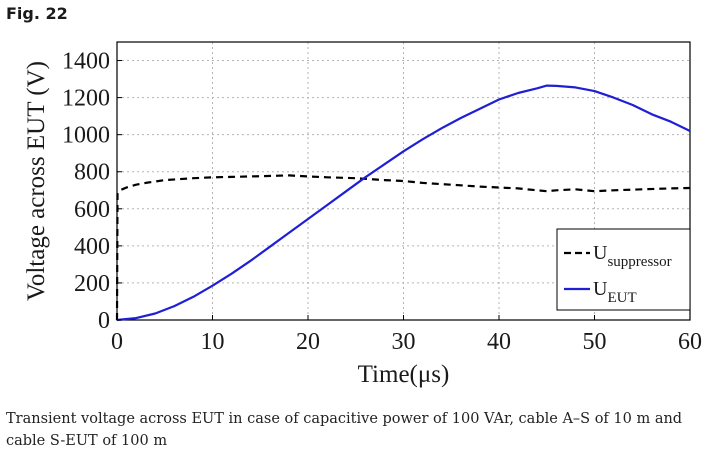 The image size is (713, 458). What do you see at coordinates (404, 342) in the screenshot?
I see `x-tick-label: 30` at bounding box center [404, 342].